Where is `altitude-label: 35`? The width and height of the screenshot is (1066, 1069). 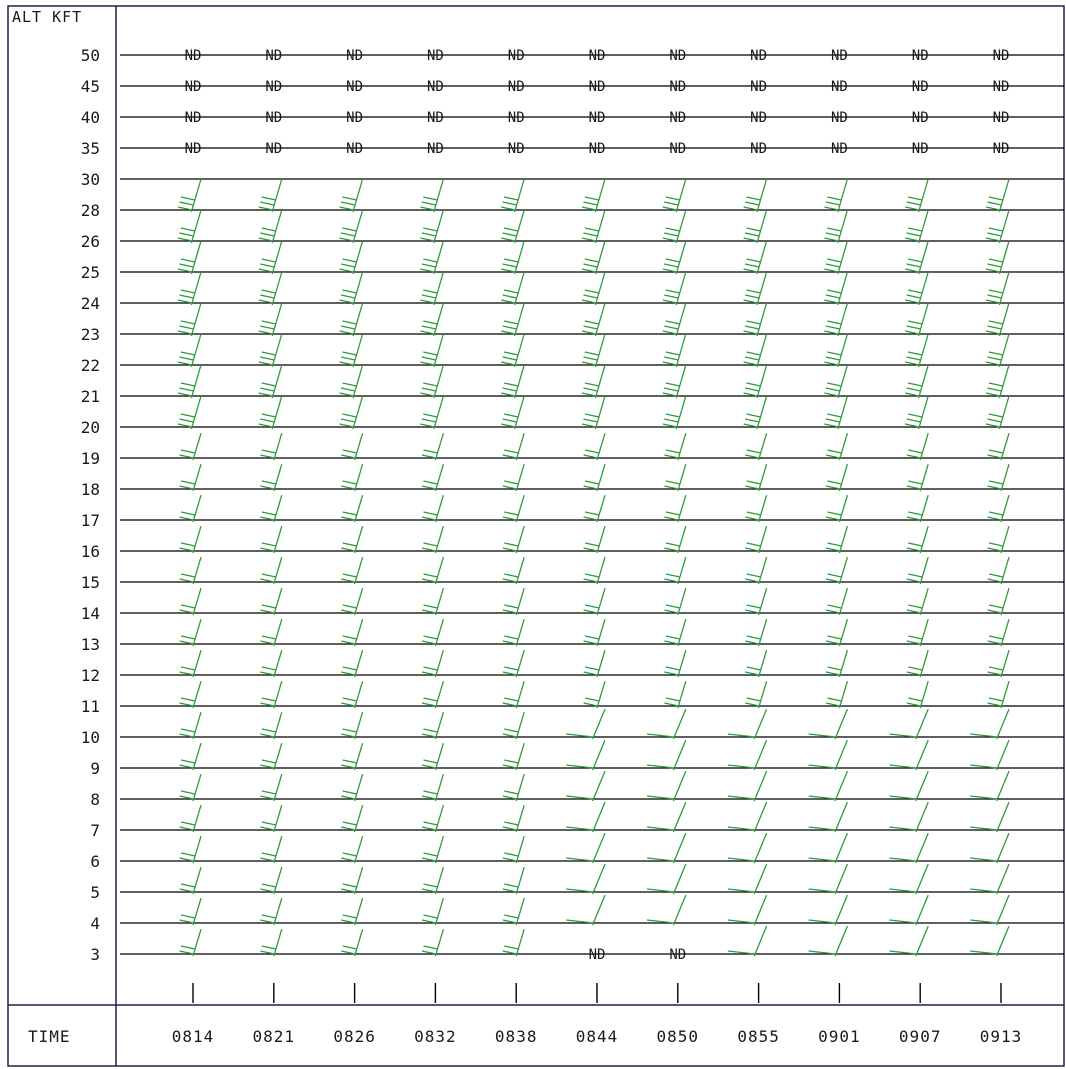 altitude-label: 35 is located at coordinates (90, 148).